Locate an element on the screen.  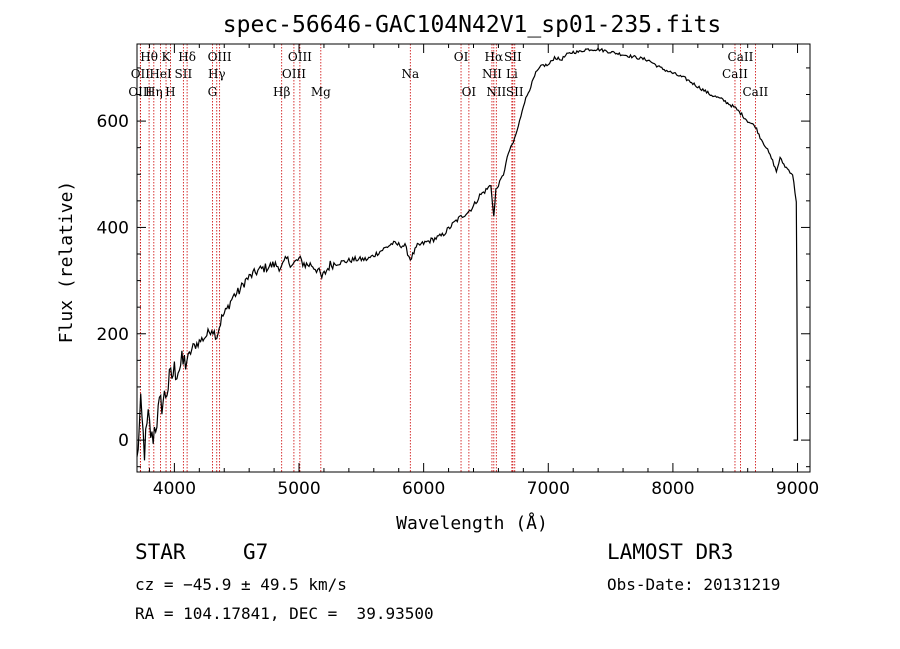
y-tick-label: 600 is located at coordinates (113, 122).